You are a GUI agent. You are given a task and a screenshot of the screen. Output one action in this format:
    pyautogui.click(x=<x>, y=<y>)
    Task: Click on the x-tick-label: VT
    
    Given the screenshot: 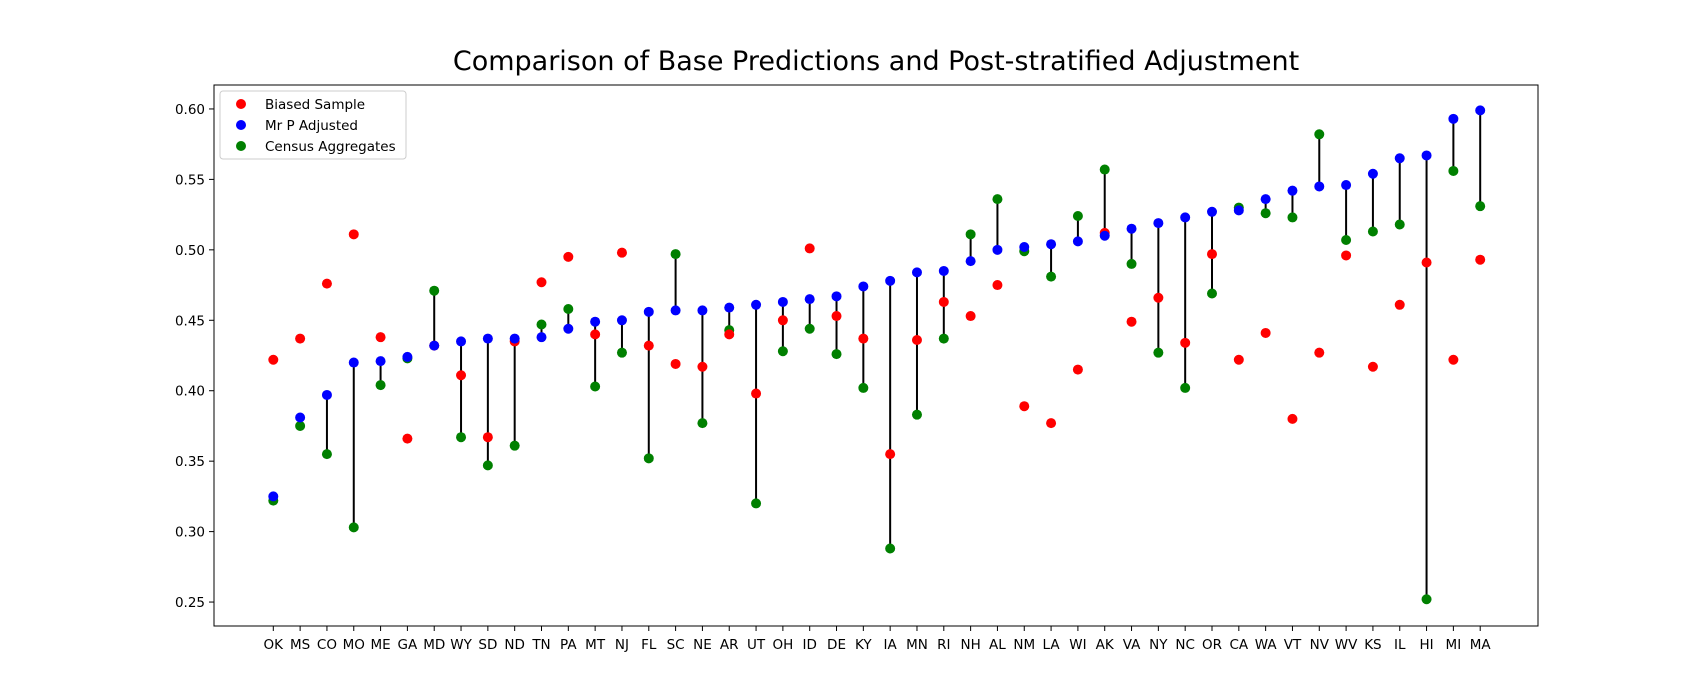 What is the action you would take?
    pyautogui.click(x=1293, y=645)
    